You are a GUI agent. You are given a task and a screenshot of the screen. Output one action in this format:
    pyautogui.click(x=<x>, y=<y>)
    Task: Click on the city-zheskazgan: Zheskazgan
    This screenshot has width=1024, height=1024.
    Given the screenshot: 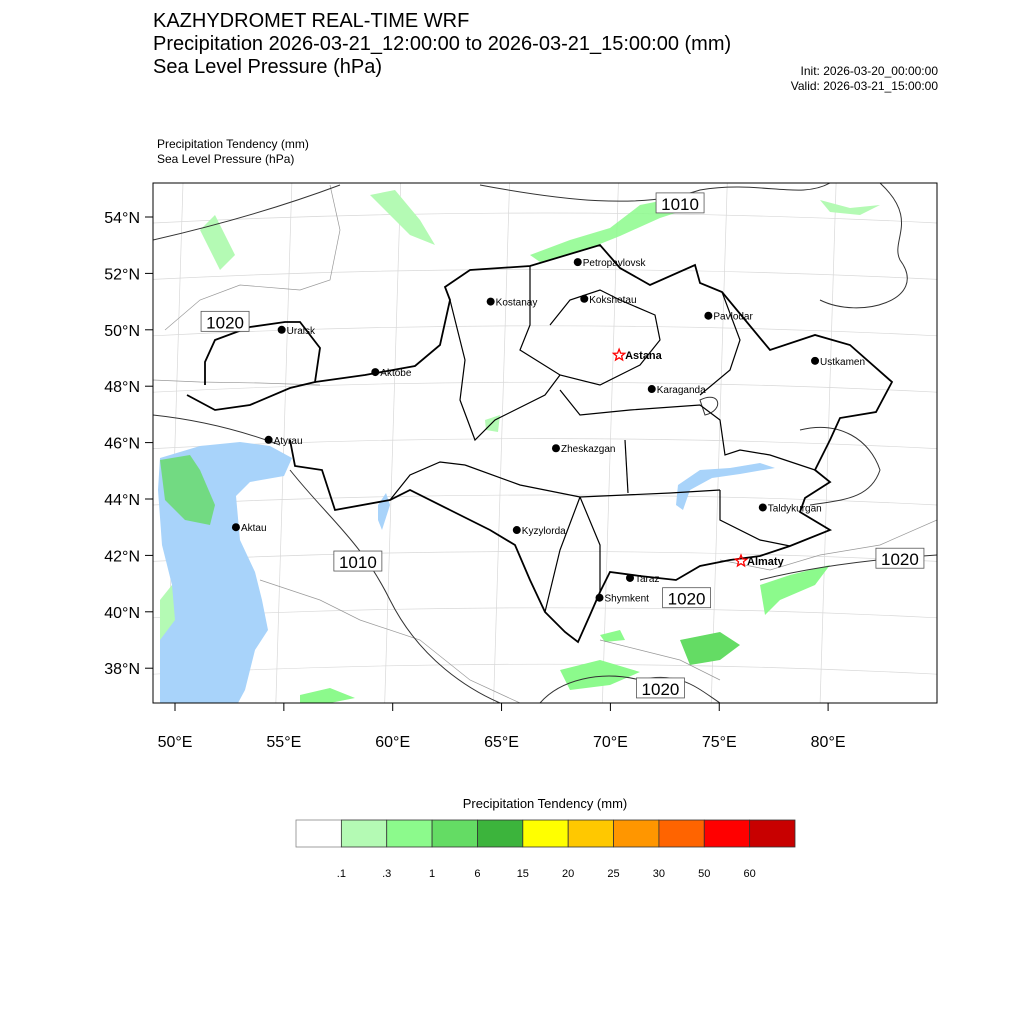 What is the action you would take?
    pyautogui.click(x=583, y=449)
    